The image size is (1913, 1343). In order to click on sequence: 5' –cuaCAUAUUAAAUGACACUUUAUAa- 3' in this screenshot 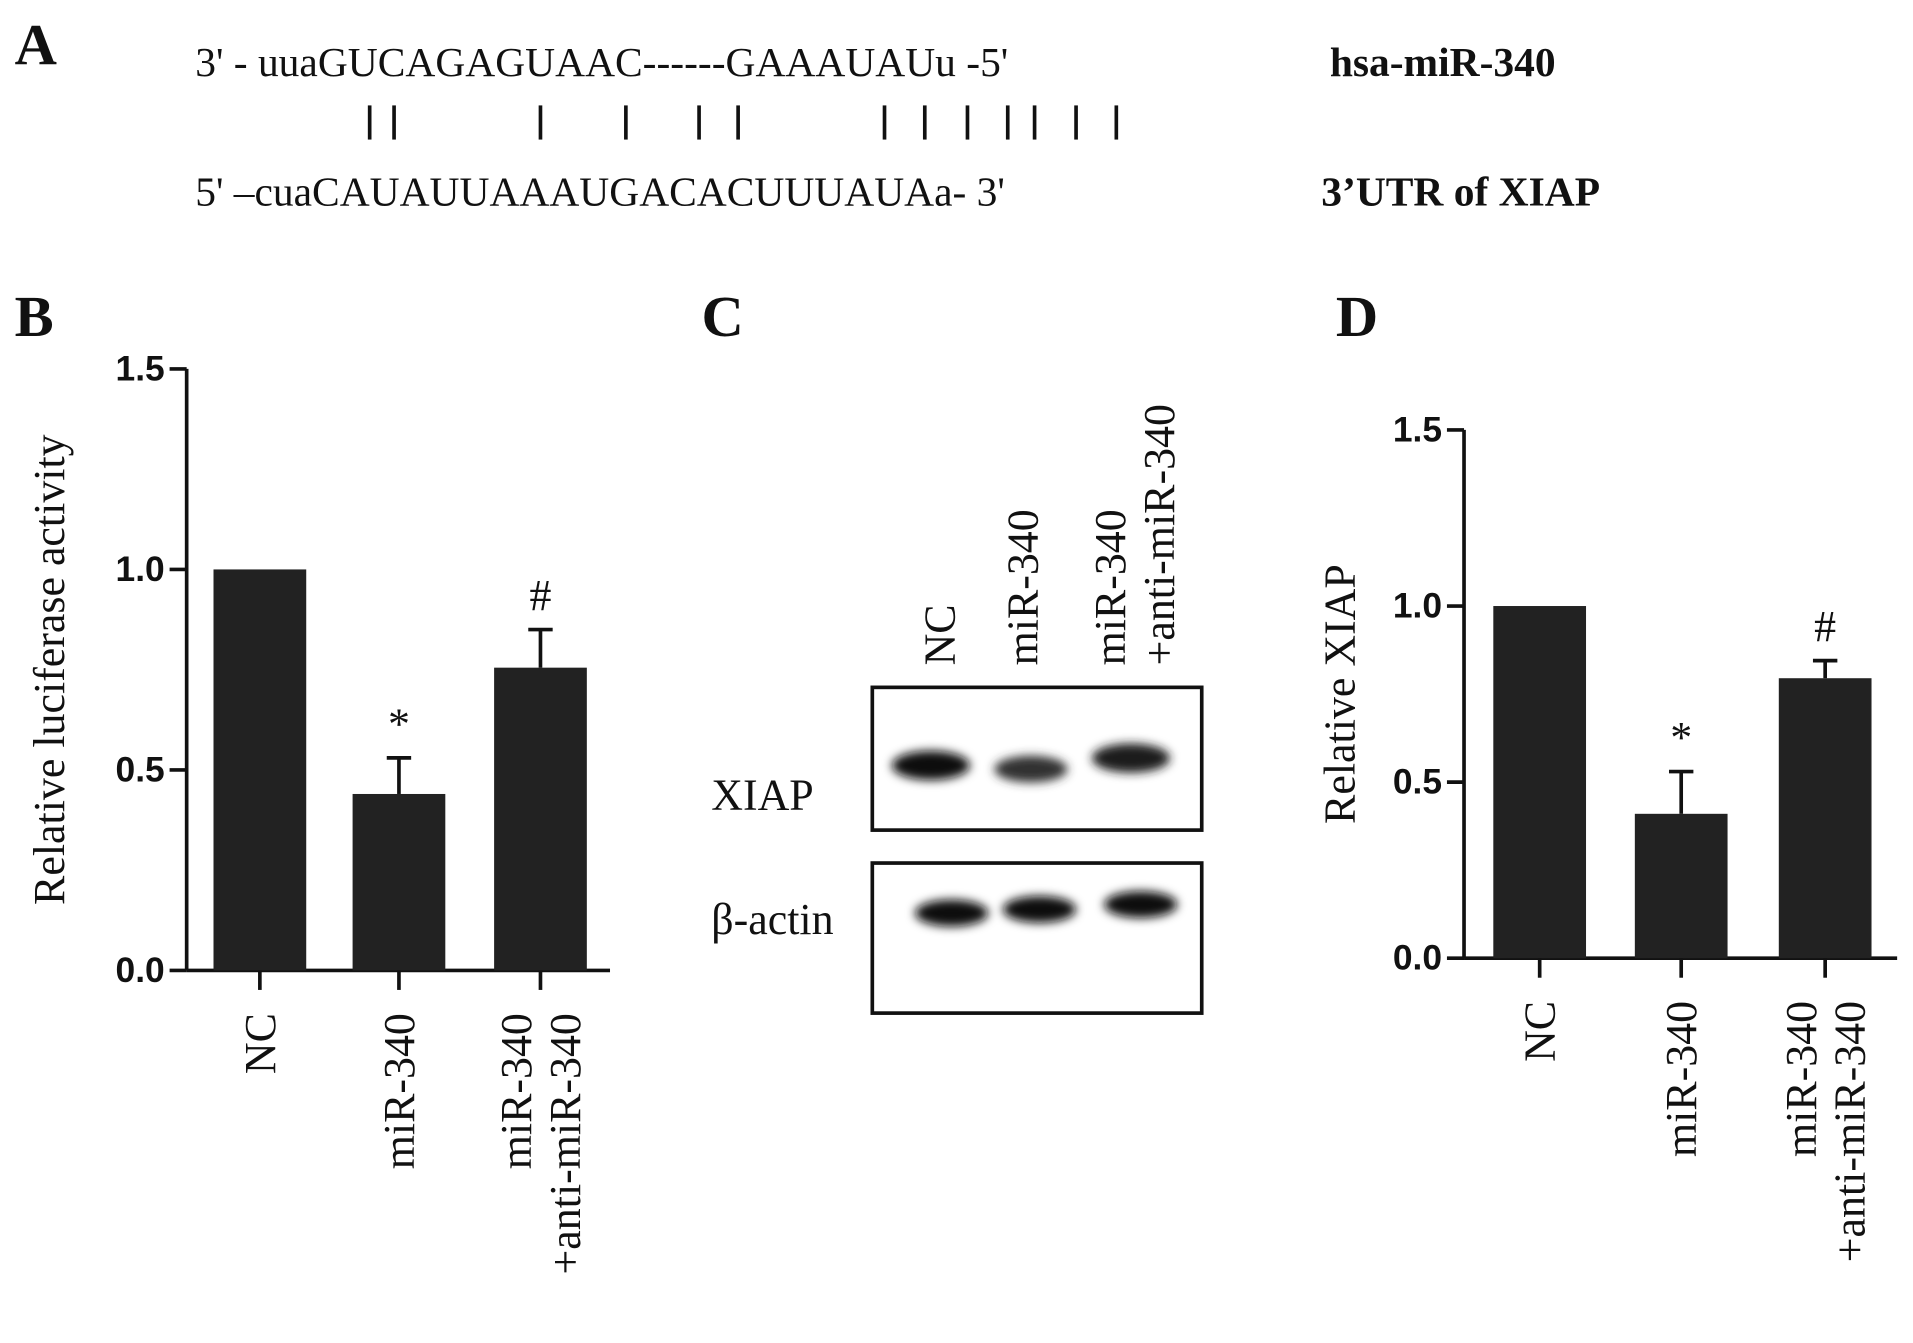, I will do `click(600, 191)`.